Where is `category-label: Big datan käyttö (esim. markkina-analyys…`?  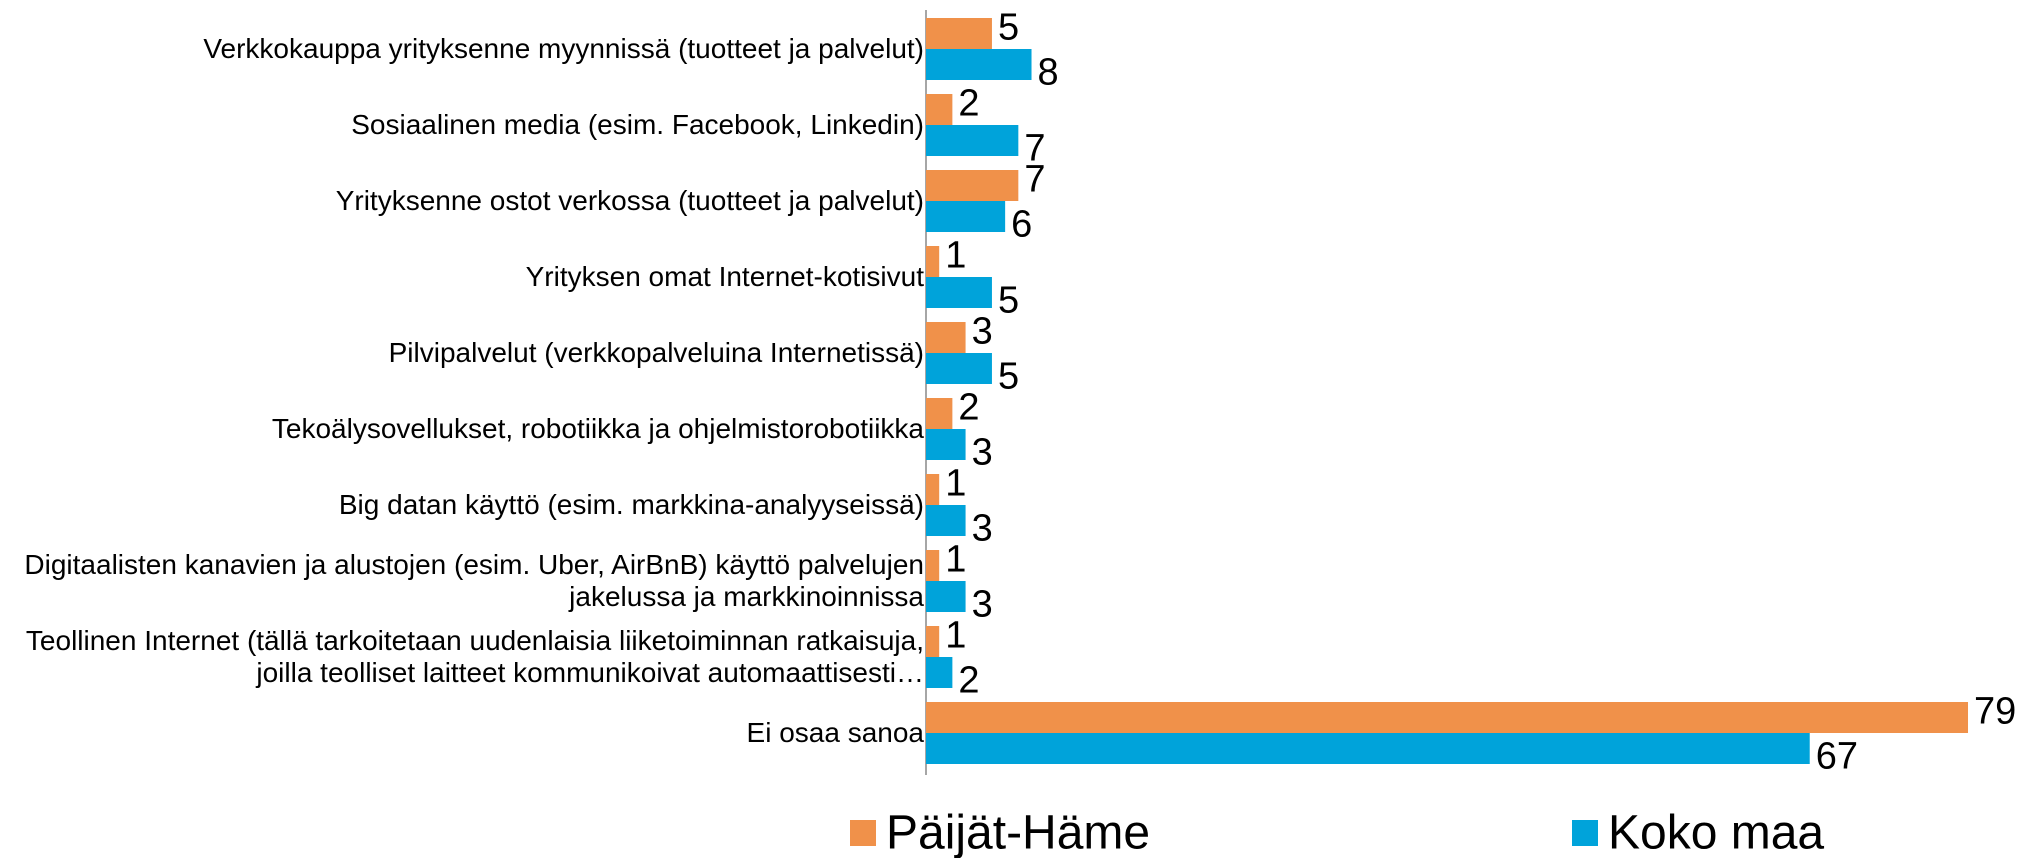 category-label: Big datan käyttö (esim. markkina-analyys… is located at coordinates (631, 504).